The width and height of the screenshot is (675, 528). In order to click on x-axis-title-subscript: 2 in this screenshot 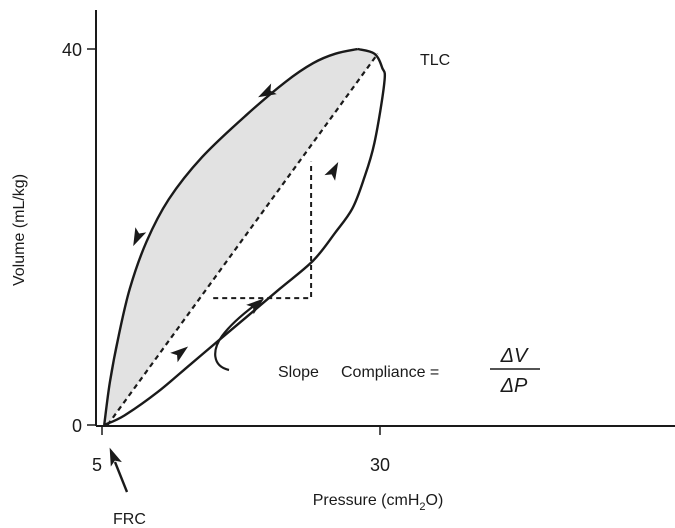, I will do `click(422, 507)`.